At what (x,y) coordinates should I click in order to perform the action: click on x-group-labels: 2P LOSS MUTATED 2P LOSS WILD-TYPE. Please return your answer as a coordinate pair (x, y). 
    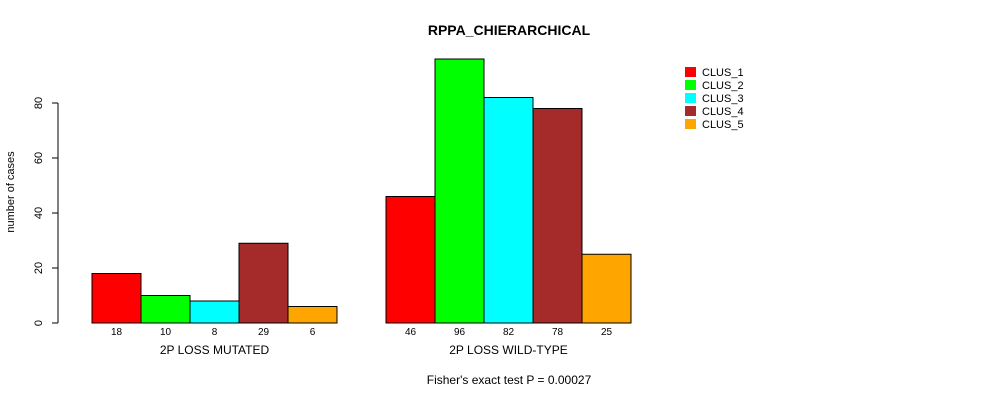
    Looking at the image, I should click on (364, 350).